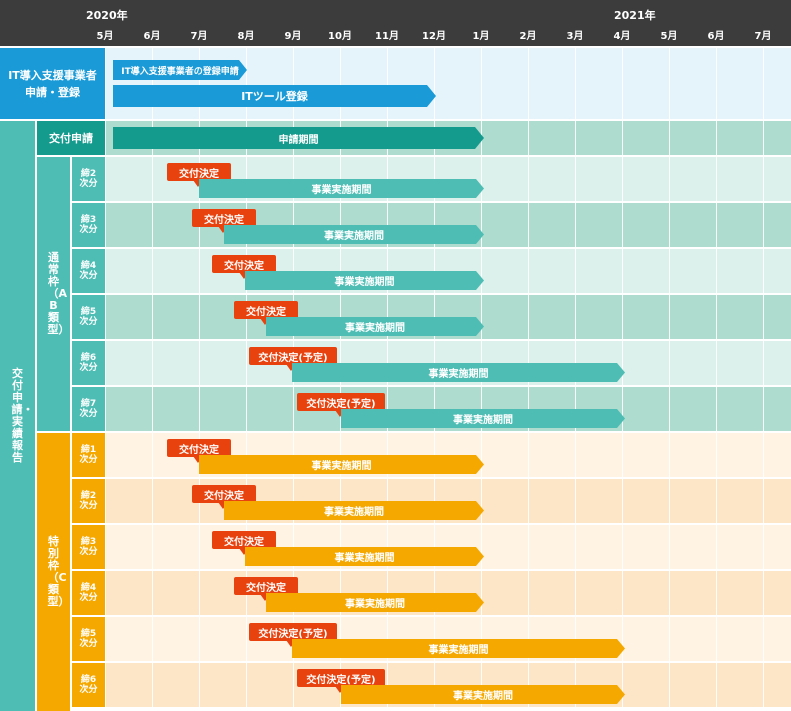 The height and width of the screenshot is (711, 791). I want to click on month-label: 12月, so click(434, 36).